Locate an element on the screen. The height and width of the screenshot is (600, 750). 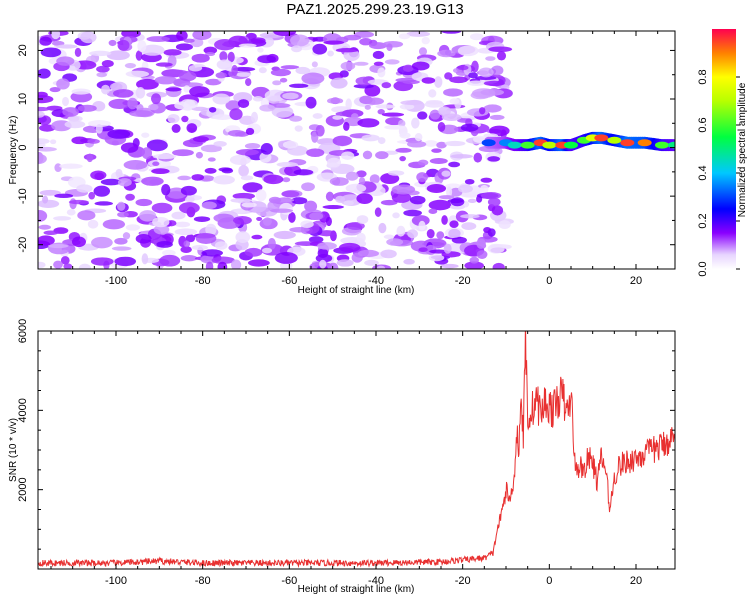
x-tick-label: -60 is located at coordinates (289, 281).